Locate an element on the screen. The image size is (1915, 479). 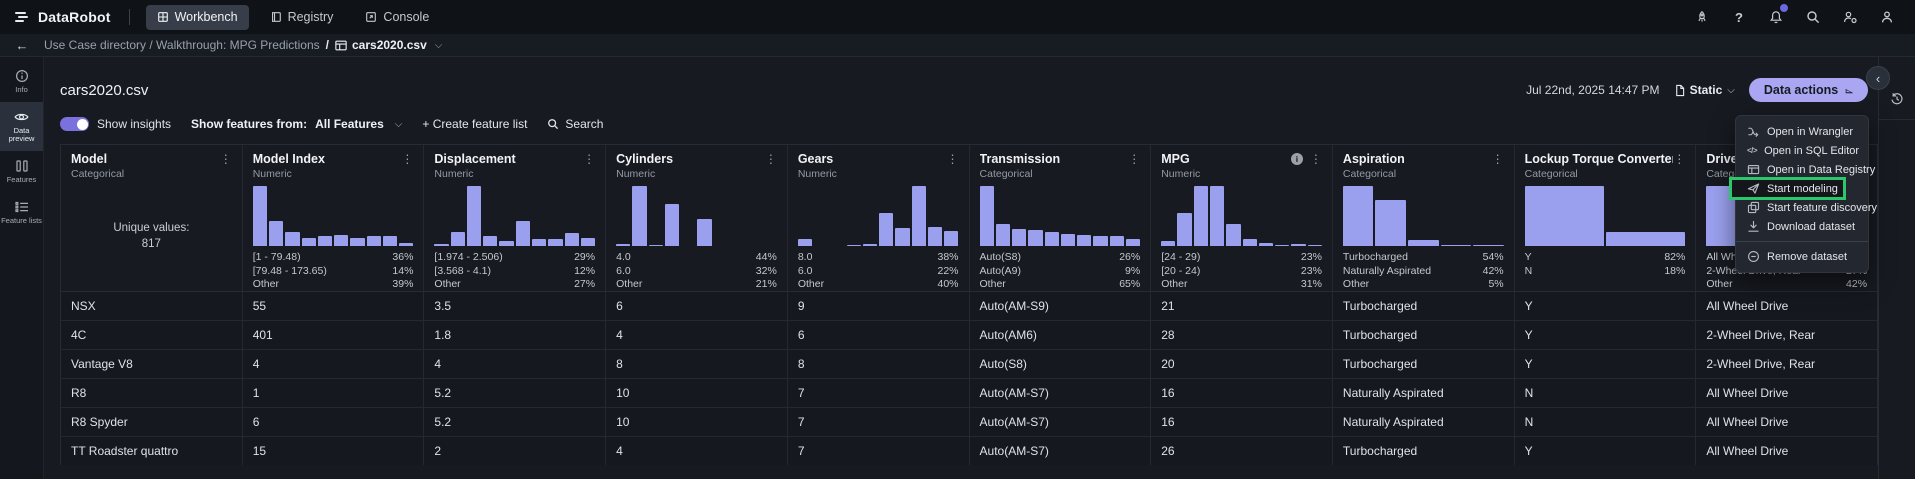
sidebar-item-features: Features is located at coordinates (21, 171).